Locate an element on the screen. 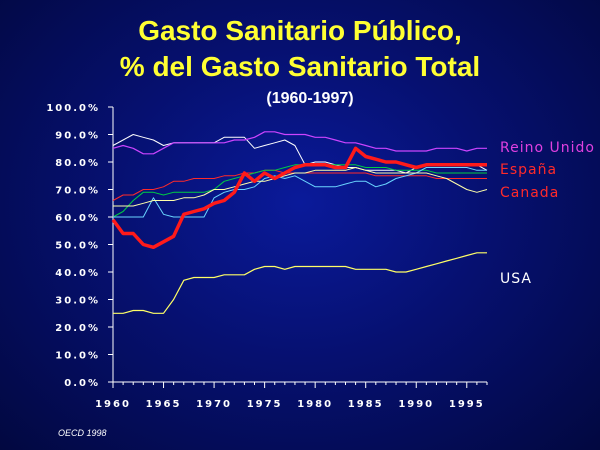  chart-legend: Reino Unido España Canada USA is located at coordinates (547, 213).